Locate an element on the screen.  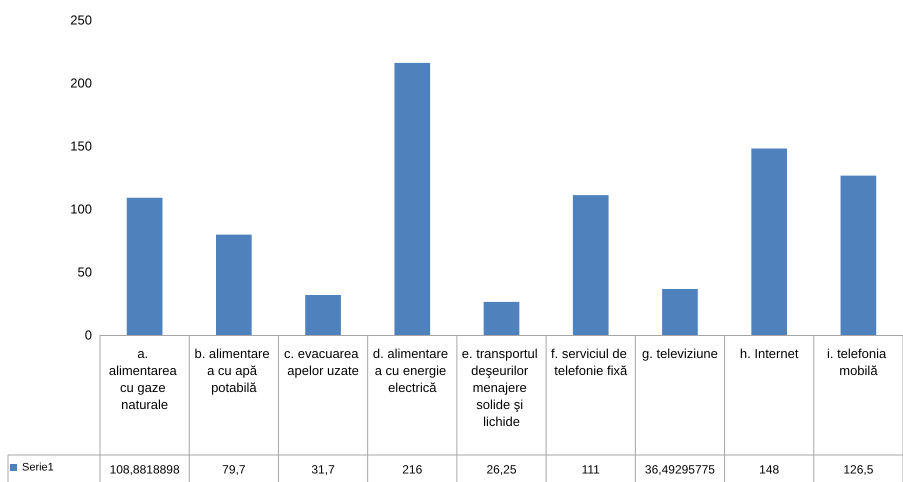
data-label: 216 is located at coordinates (412, 469).